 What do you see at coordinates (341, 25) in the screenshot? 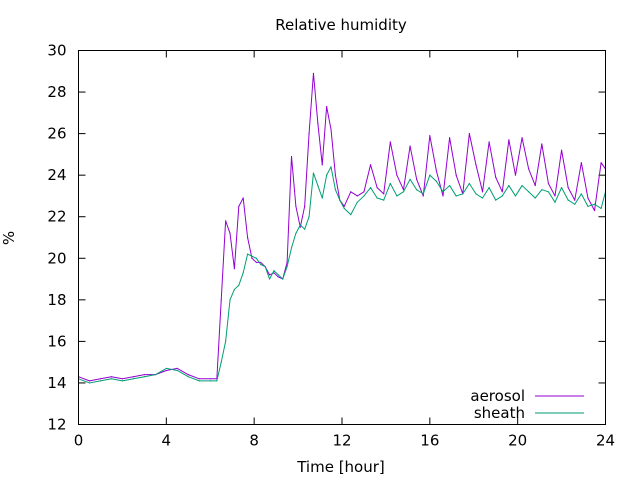
I see `chart-title: Relative humidity` at bounding box center [341, 25].